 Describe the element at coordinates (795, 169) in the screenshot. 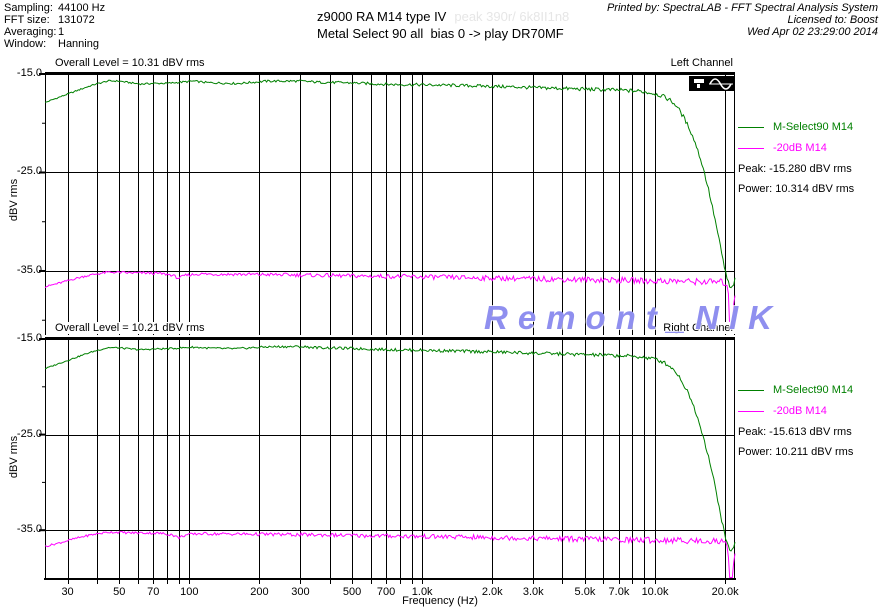

I see `peak-readout-left: Peak: -15.280 dBV rms` at that location.